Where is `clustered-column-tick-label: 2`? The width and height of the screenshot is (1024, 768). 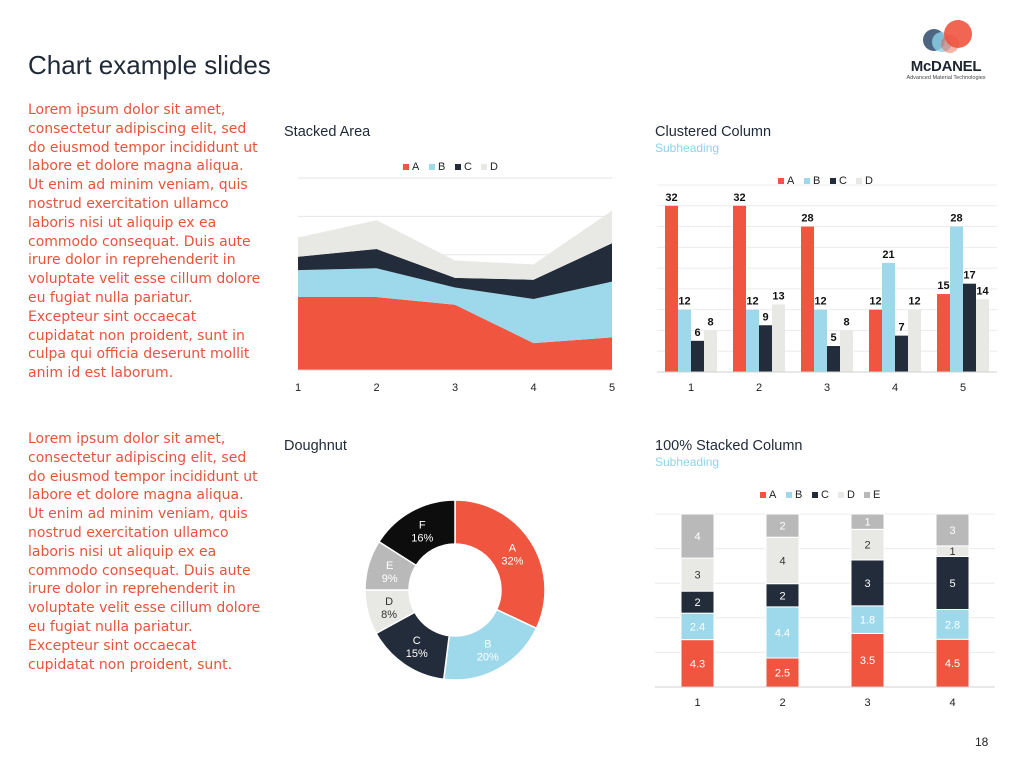 clustered-column-tick-label: 2 is located at coordinates (759, 388).